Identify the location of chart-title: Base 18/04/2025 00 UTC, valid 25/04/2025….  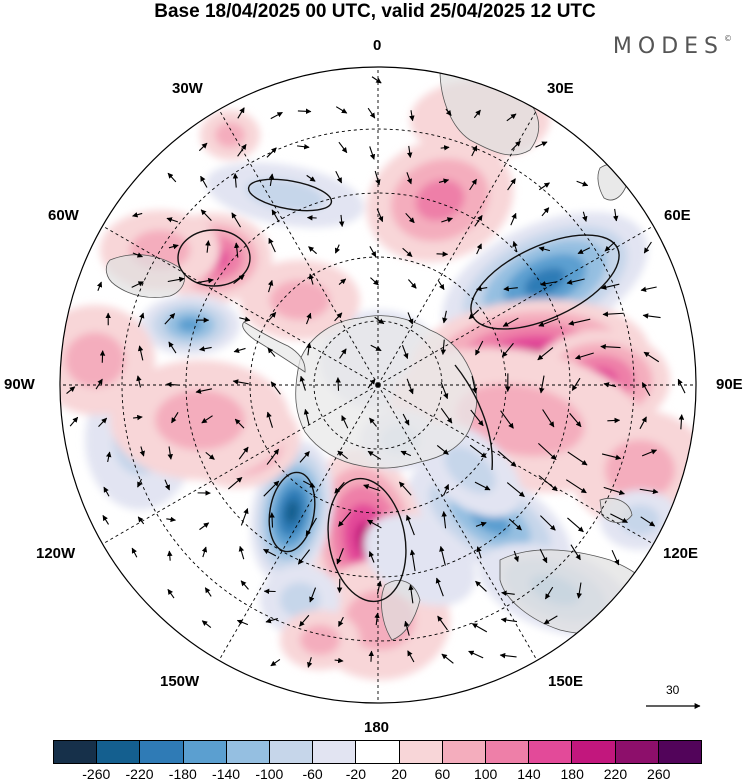
(375, 11).